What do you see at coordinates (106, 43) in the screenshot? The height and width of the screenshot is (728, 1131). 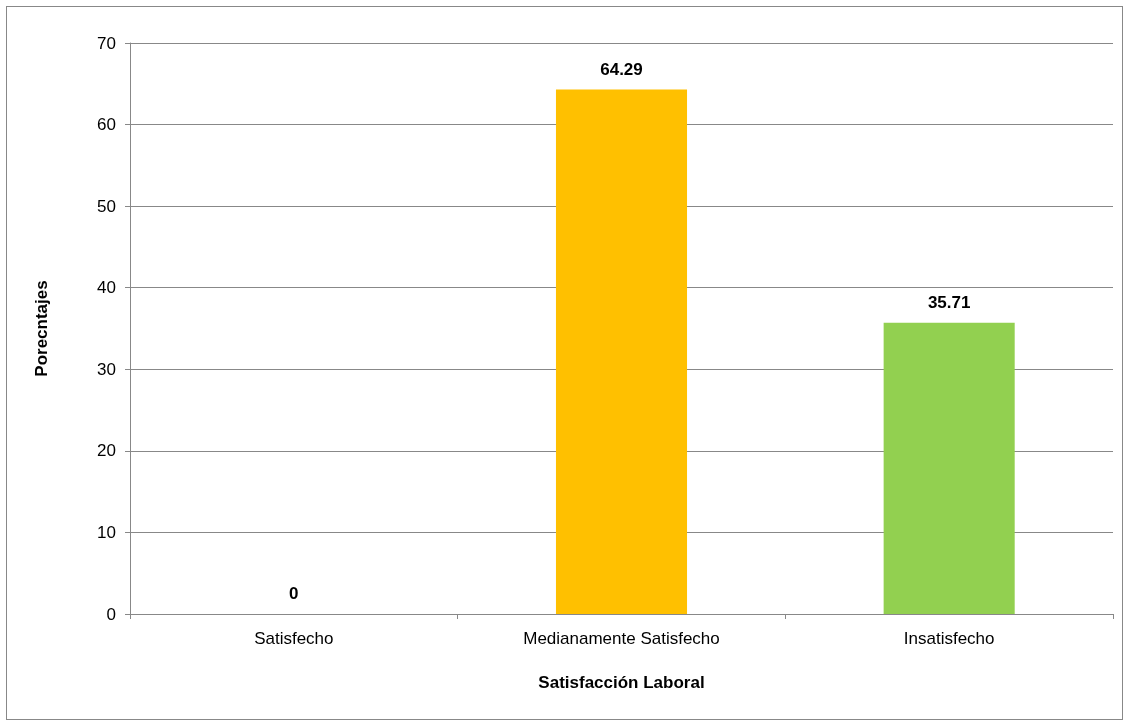 I see `y-tick-label: 70` at bounding box center [106, 43].